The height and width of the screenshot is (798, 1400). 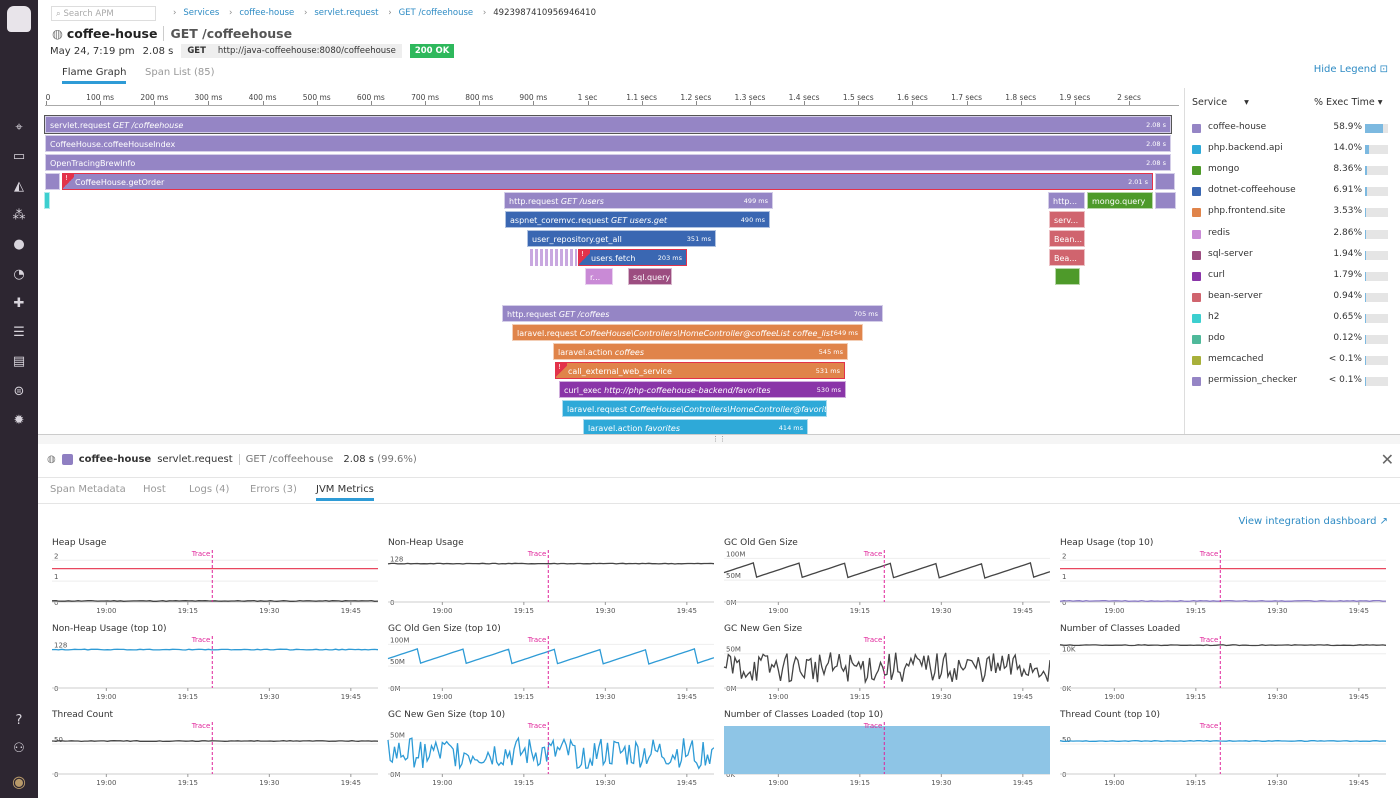 What do you see at coordinates (19, 157) in the screenshot?
I see `dashboard-icon: ▭` at bounding box center [19, 157].